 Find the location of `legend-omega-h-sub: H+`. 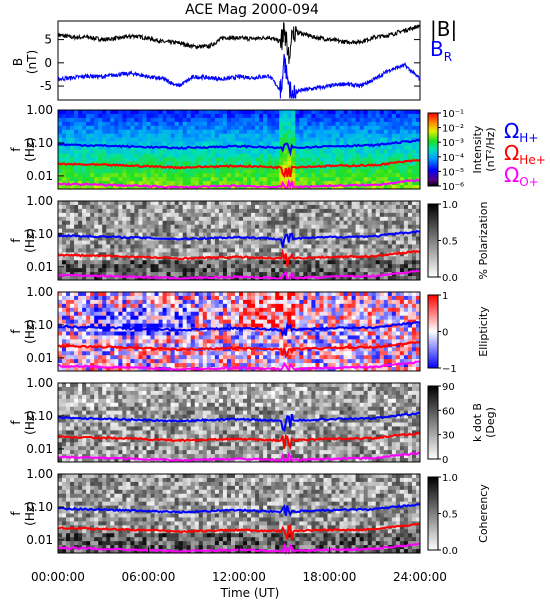

legend-omega-h-sub: H+ is located at coordinates (528, 138).